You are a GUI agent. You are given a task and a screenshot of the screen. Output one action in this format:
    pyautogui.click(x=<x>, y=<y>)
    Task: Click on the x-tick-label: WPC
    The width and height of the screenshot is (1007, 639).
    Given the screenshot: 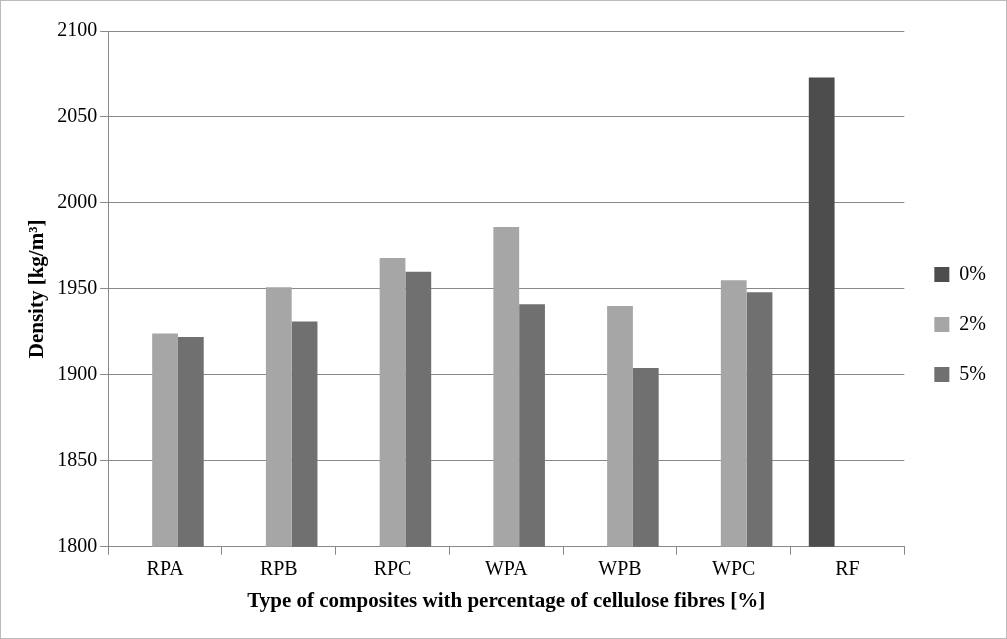 What is the action you would take?
    pyautogui.click(x=734, y=568)
    